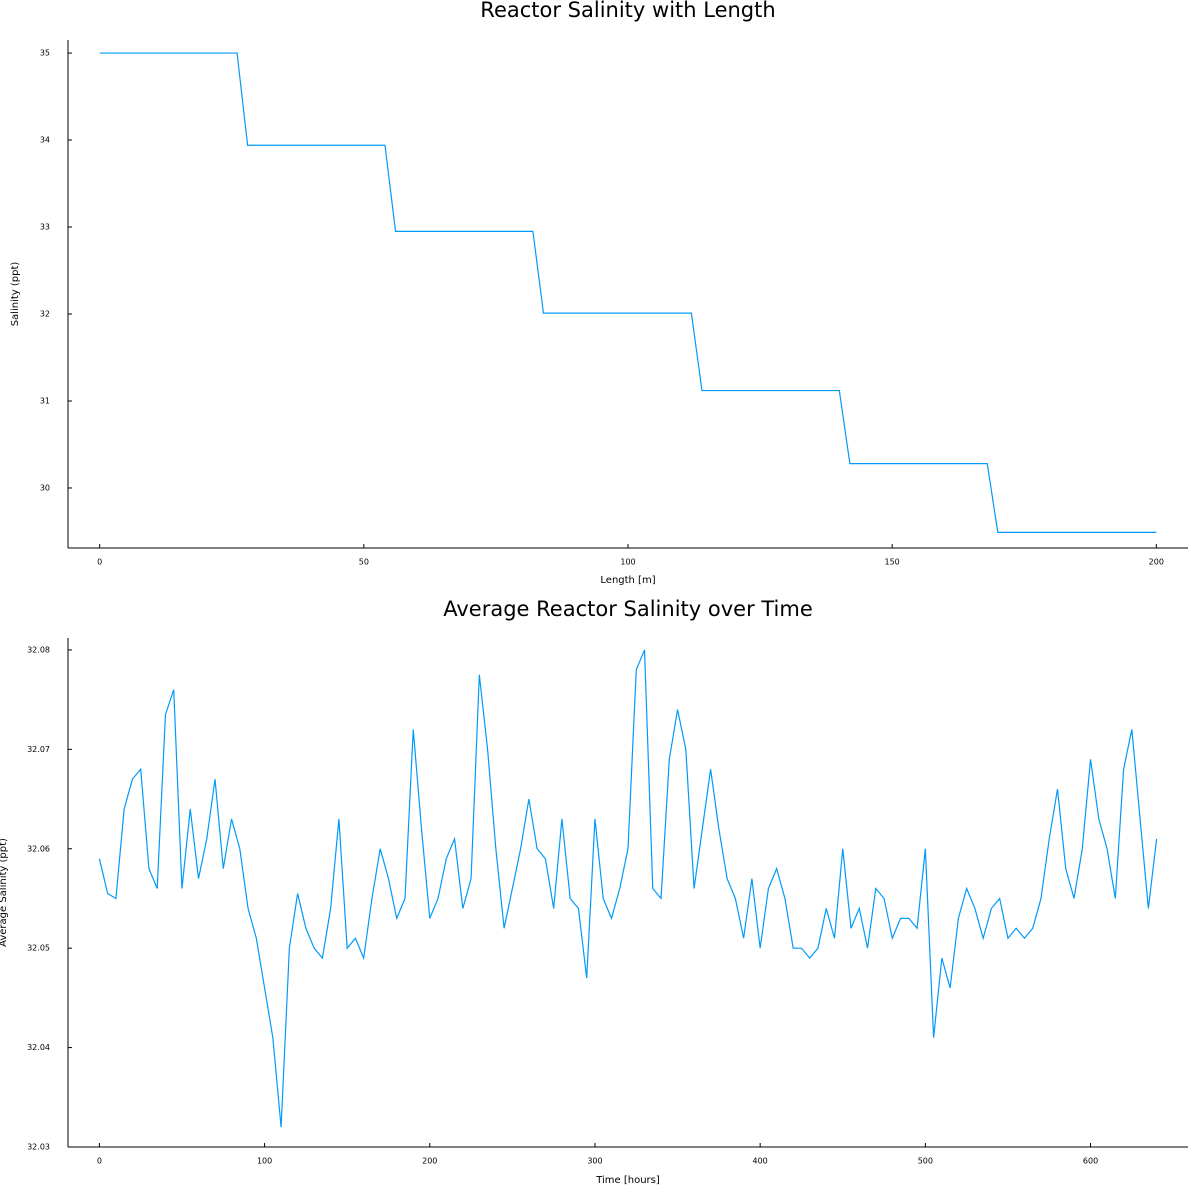 This screenshot has height=1200, width=1200. What do you see at coordinates (628, 609) in the screenshot?
I see `chart-title: Average Reactor Salinity over Time` at bounding box center [628, 609].